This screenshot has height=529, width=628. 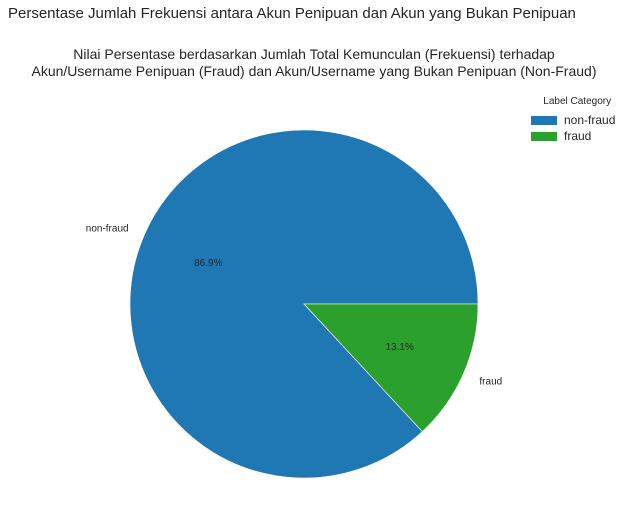 I want to click on slice-pct-fraud: 13.1%, so click(x=400, y=347).